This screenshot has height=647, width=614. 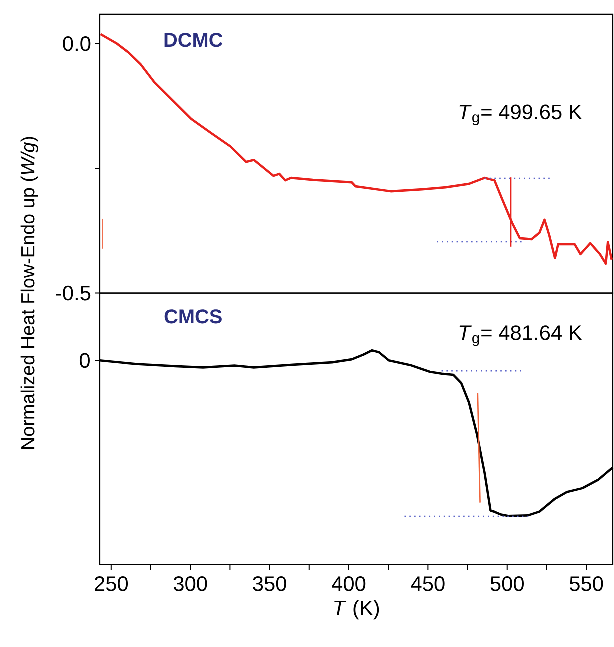 What do you see at coordinates (85, 360) in the screenshot?
I see `text: 0` at bounding box center [85, 360].